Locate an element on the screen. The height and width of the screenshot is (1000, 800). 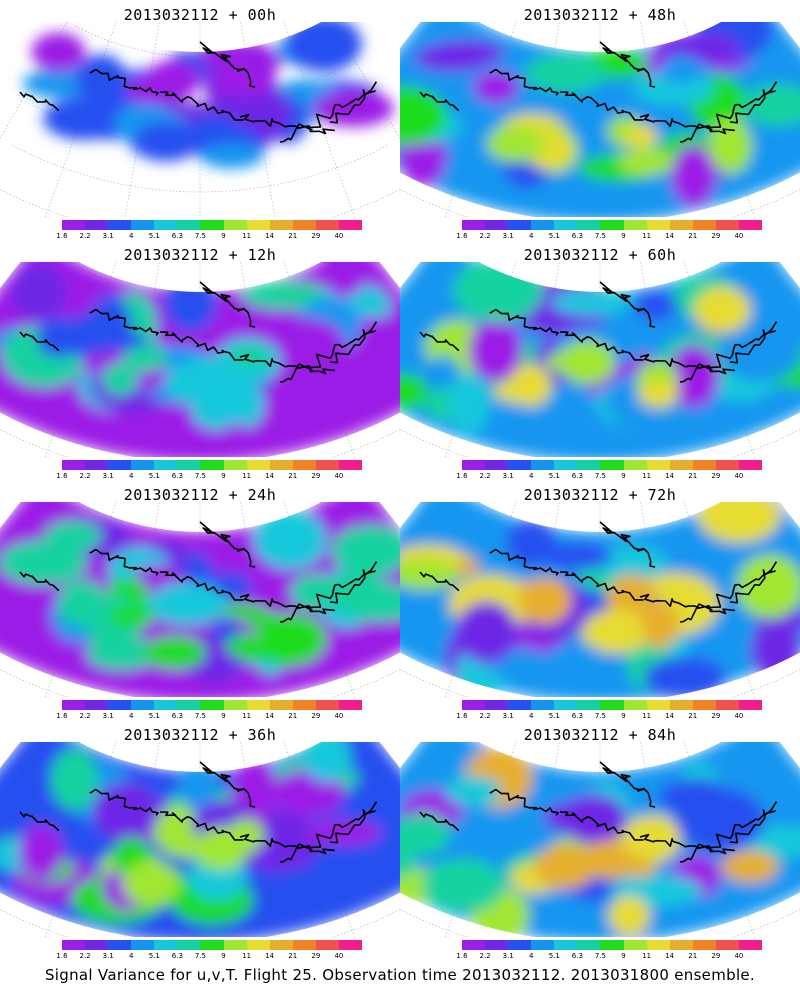
panel-title: 2013032112 + 72h is located at coordinates (600, 495).